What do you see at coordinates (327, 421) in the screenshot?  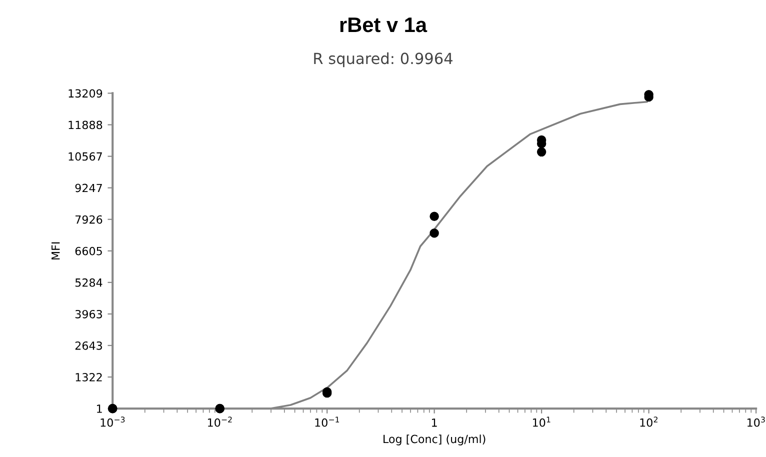 I see `x-tick-label: 10$^{−1}$` at bounding box center [327, 421].